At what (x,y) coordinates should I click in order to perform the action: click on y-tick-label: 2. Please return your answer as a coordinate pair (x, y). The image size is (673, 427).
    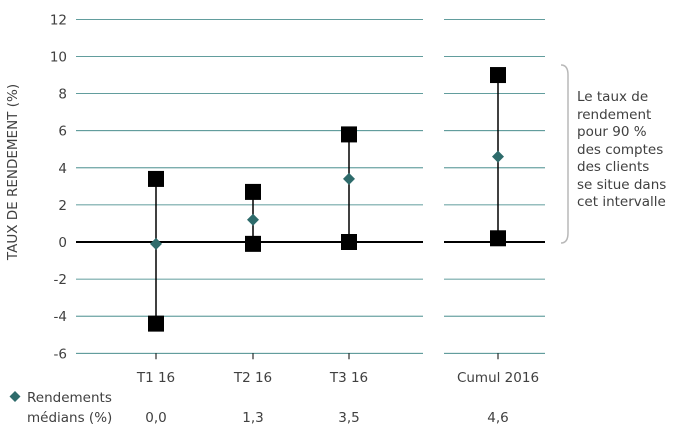
    Looking at the image, I should click on (62, 206).